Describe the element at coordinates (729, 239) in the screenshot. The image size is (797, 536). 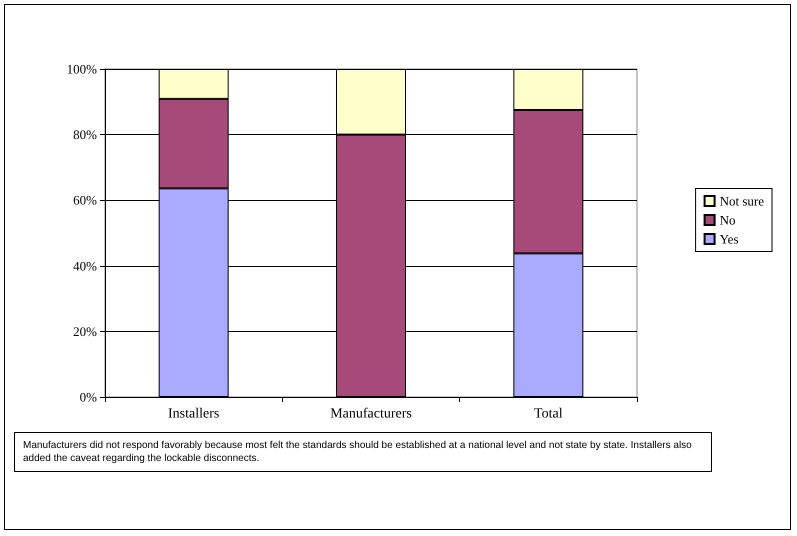
I see `legend-label: Yes` at that location.